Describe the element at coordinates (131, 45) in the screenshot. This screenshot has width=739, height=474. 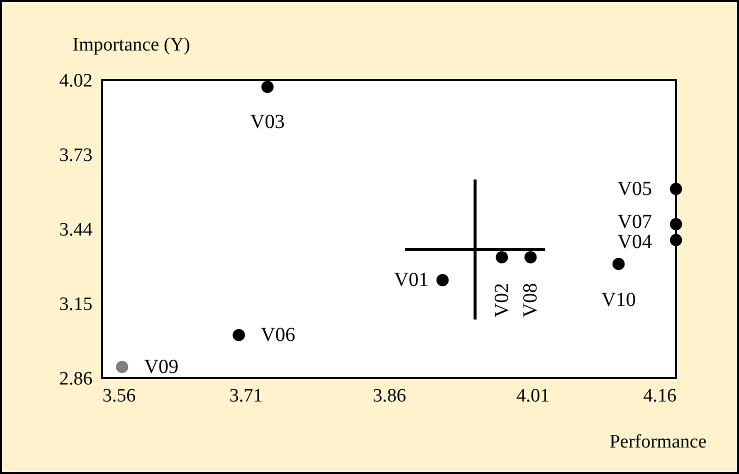
I see `y-axis-title: Importance (Y)` at that location.